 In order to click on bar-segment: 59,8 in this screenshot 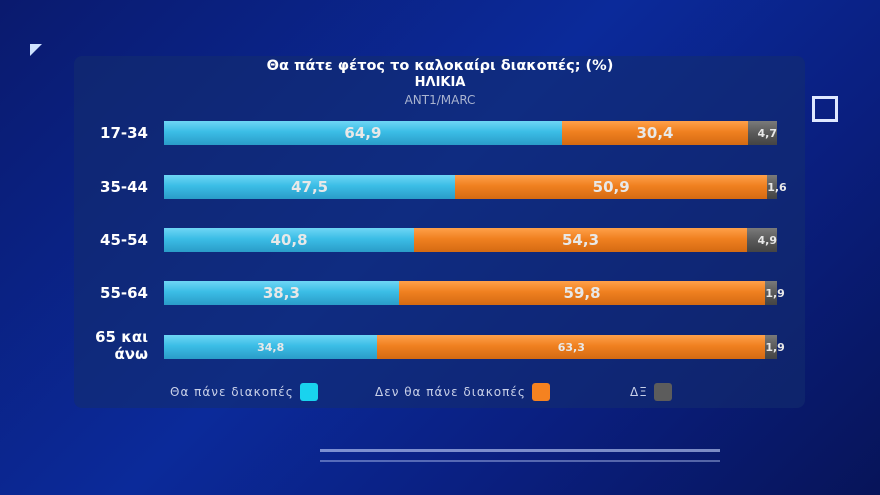, I will do `click(582, 293)`.